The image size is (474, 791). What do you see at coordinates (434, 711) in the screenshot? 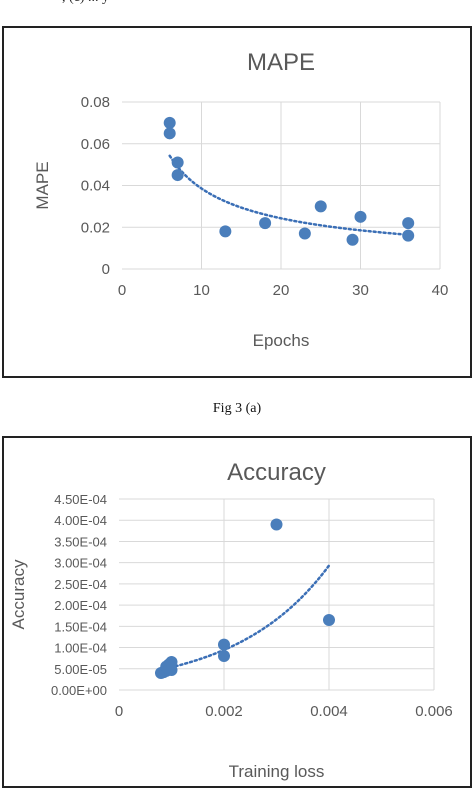
I see `x-tick-label: 0.006` at bounding box center [434, 711].